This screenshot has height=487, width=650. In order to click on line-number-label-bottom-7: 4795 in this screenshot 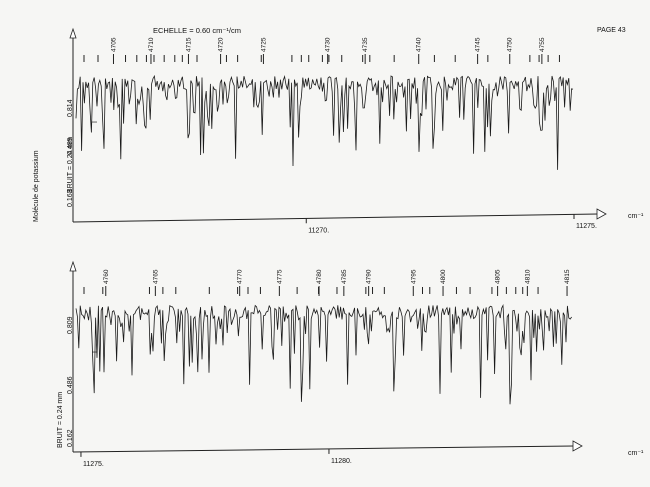, I will do `click(413, 276)`.